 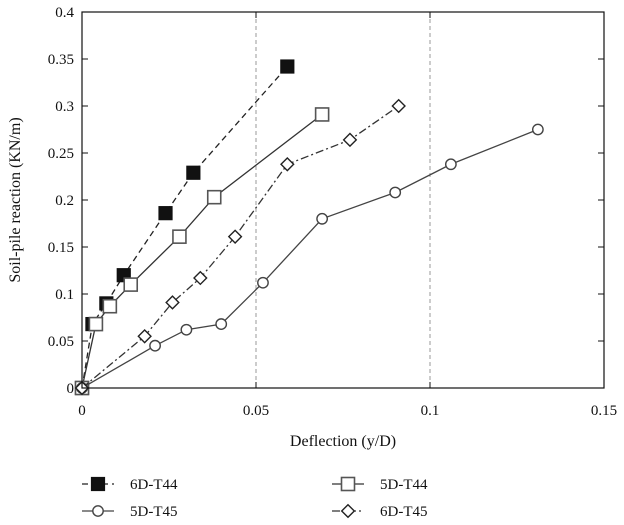 What do you see at coordinates (82, 411) in the screenshot?
I see `x-tick-label: 0` at bounding box center [82, 411].